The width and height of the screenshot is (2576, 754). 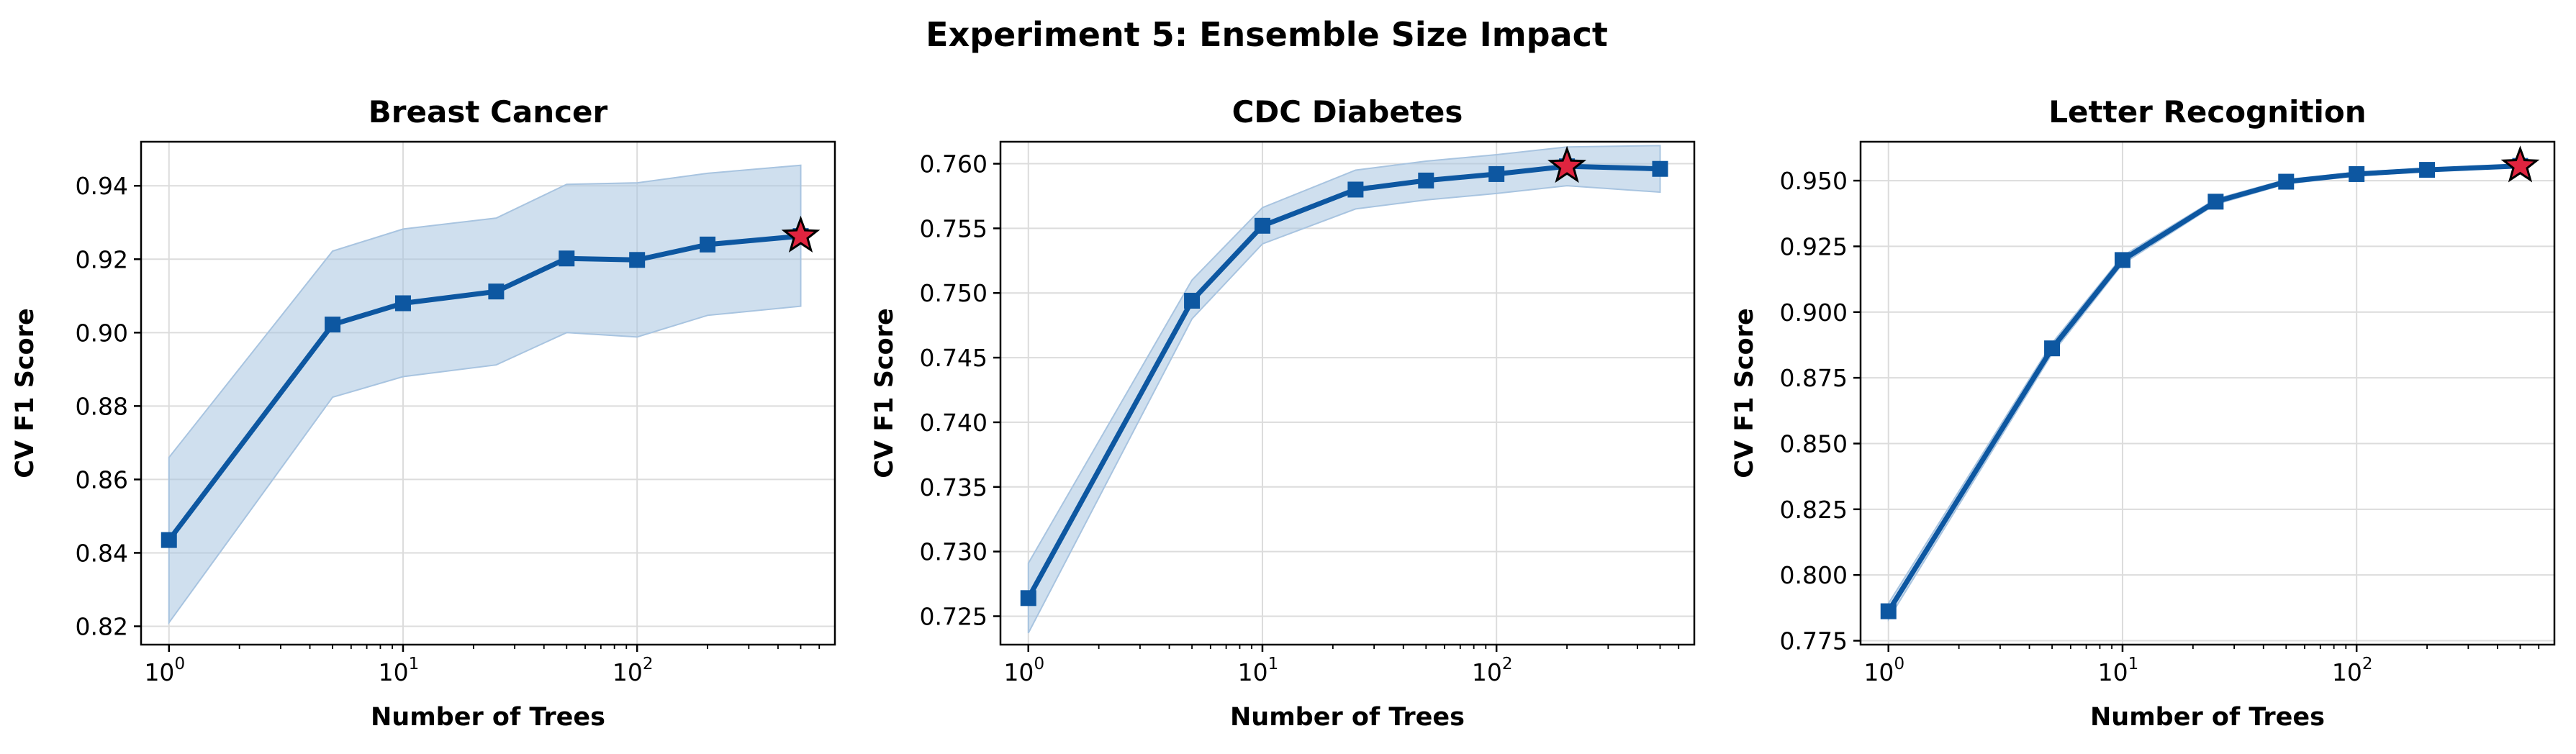 What do you see at coordinates (1820, 411) in the screenshot?
I see `y-axis: 0.775 0.800 0.825 0.850 0.875 0.900 0.925 0.950` at bounding box center [1820, 411].